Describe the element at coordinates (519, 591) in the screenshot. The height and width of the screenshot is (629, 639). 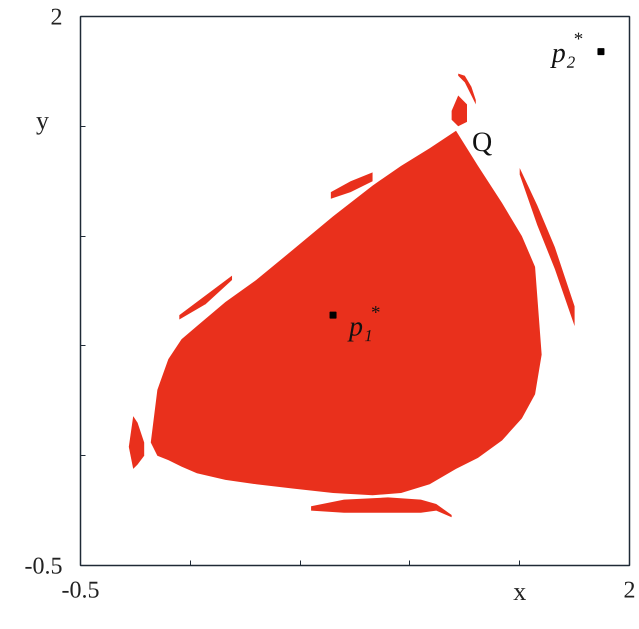
I see `x-axis-title: x` at that location.